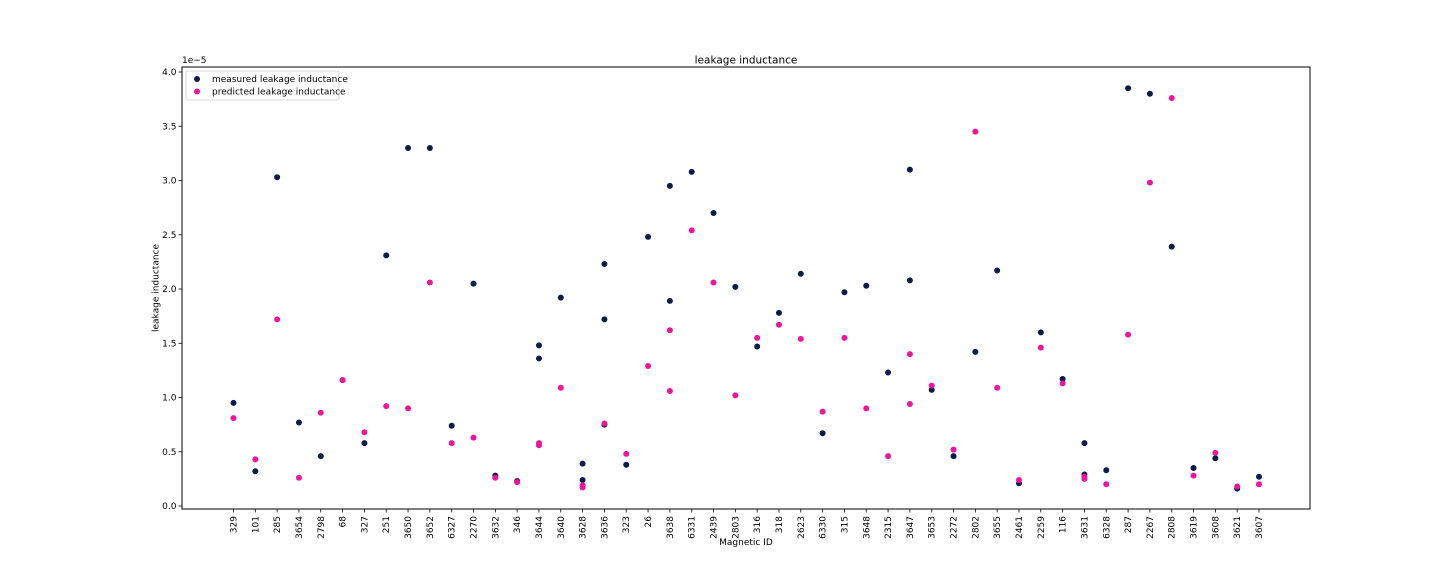 Image resolution: width=1456 pixels, height=571 pixels. What do you see at coordinates (475, 527) in the screenshot?
I see `x-tick-label: 2270` at bounding box center [475, 527].